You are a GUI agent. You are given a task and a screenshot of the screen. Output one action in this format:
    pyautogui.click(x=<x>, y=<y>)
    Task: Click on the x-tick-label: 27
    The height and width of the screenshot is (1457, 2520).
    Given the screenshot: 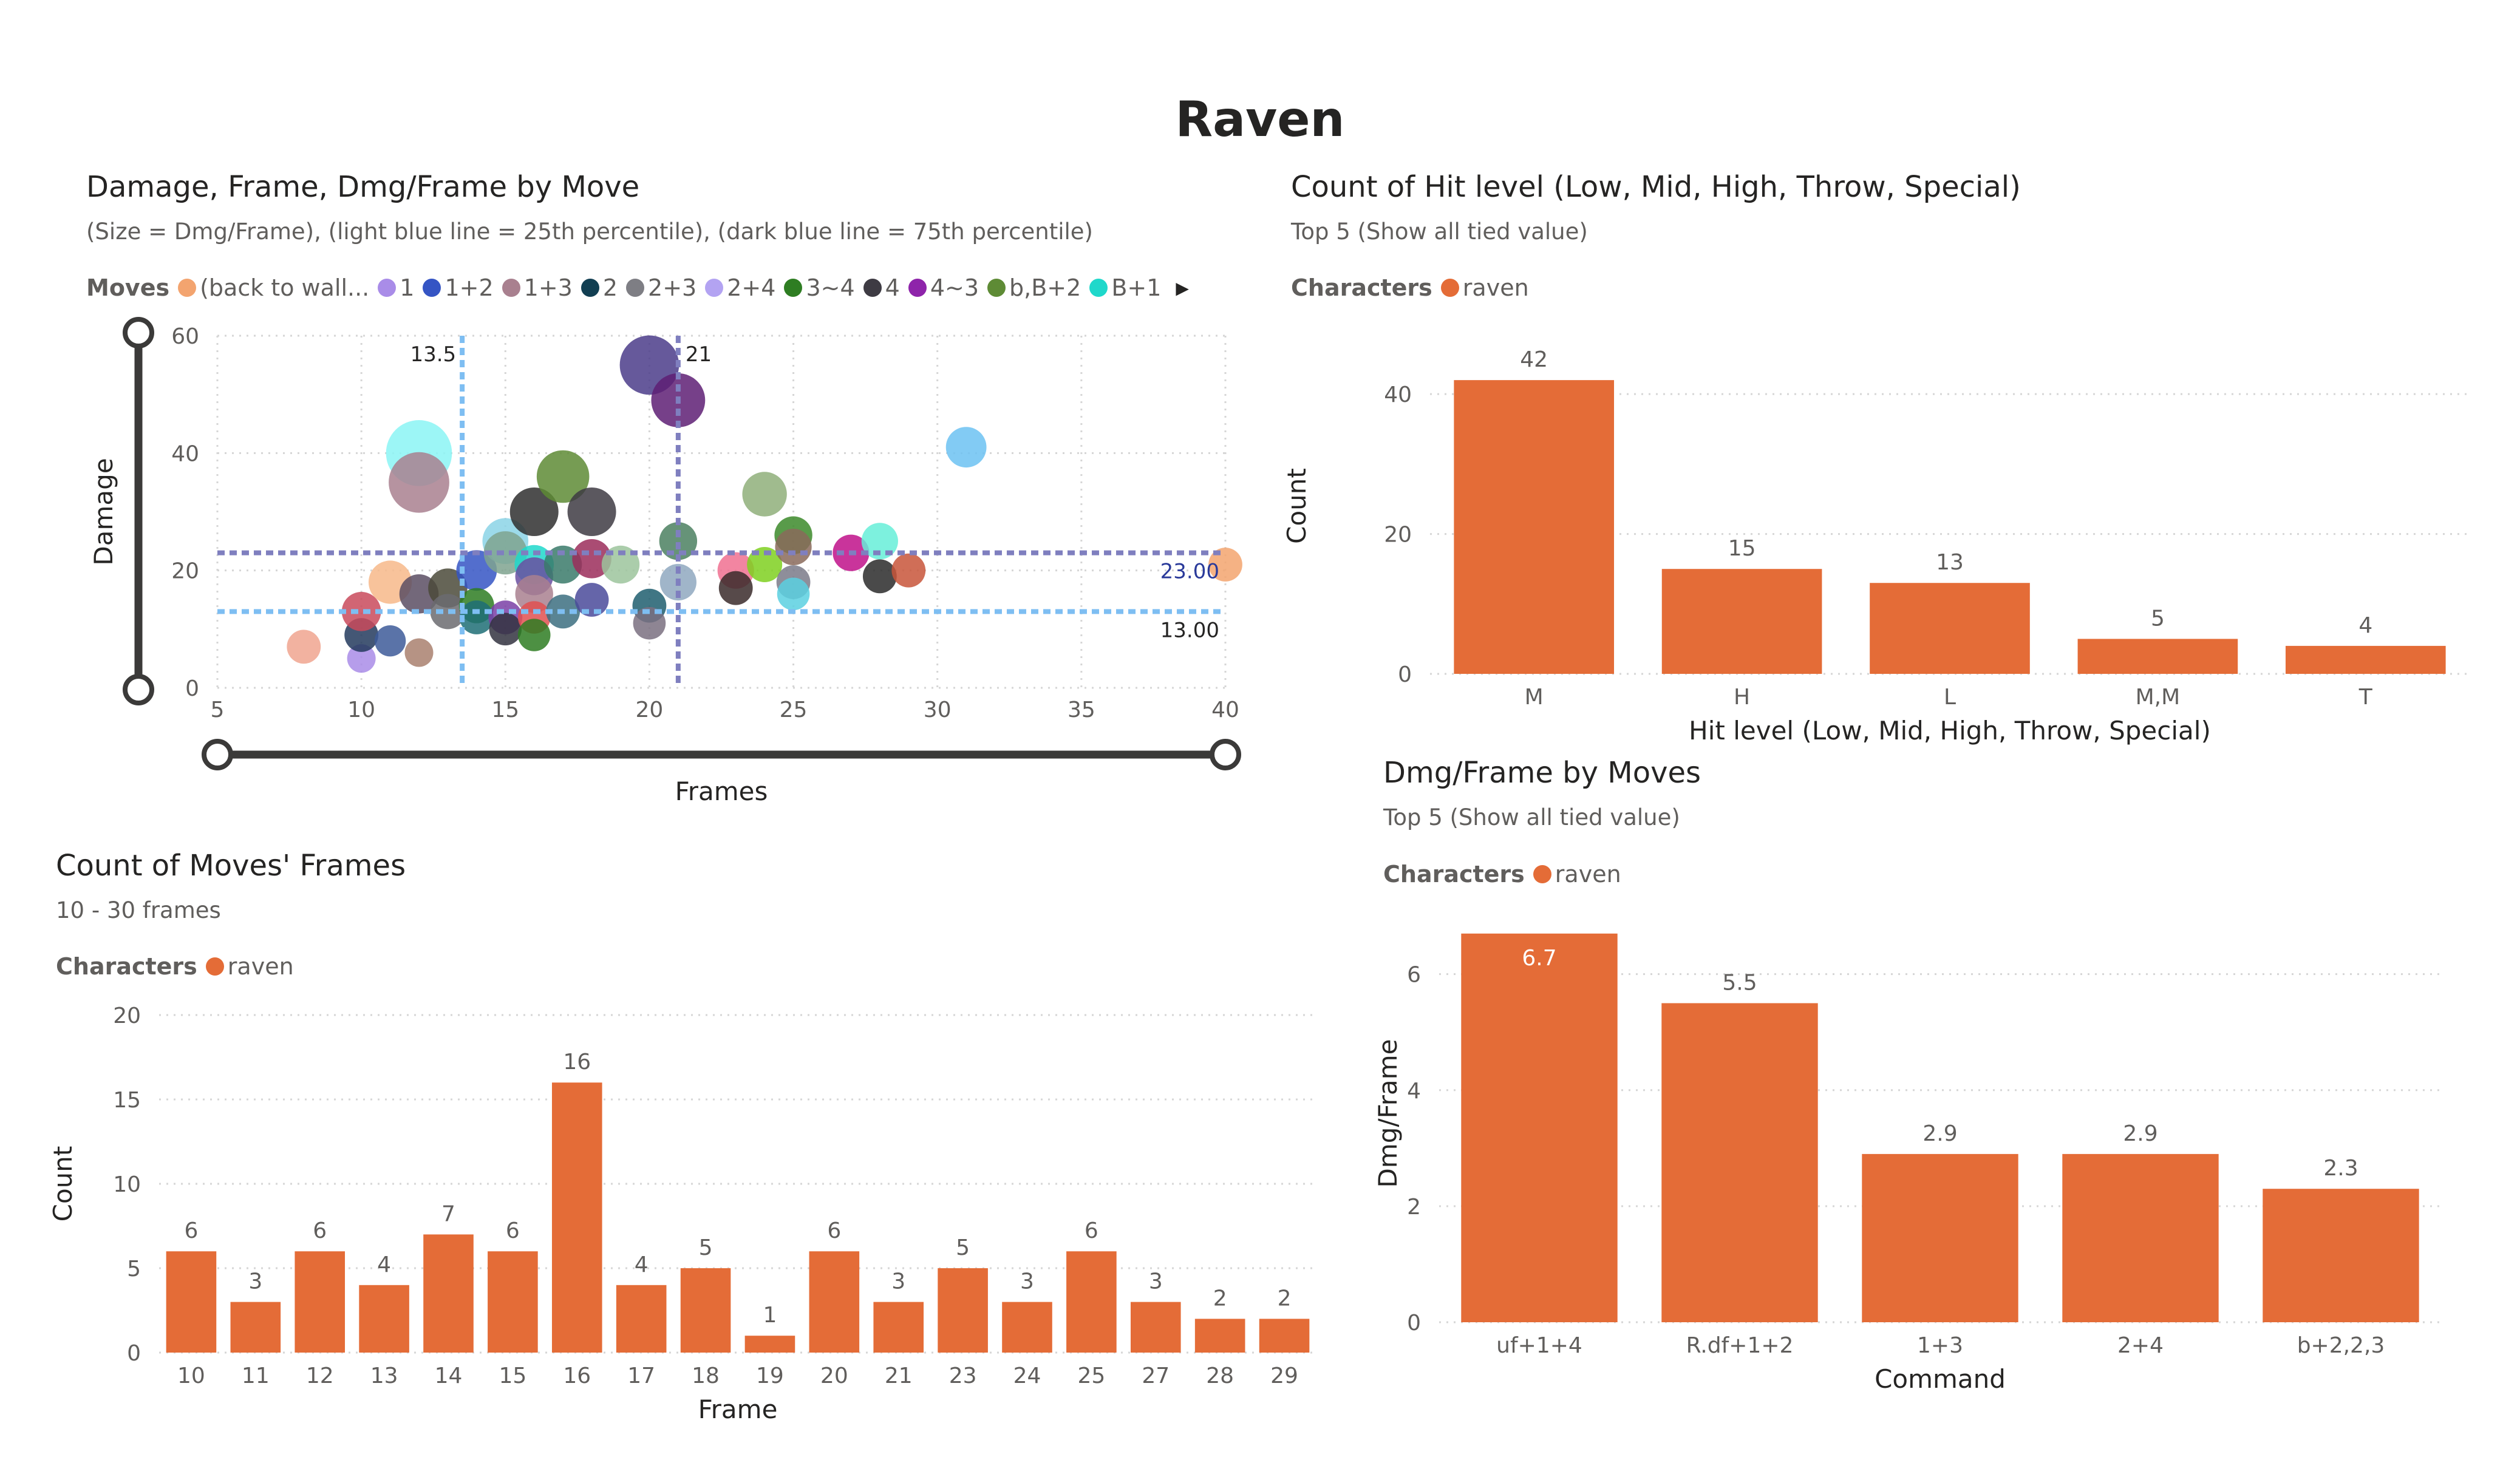 What is the action you would take?
    pyautogui.click(x=1156, y=1376)
    